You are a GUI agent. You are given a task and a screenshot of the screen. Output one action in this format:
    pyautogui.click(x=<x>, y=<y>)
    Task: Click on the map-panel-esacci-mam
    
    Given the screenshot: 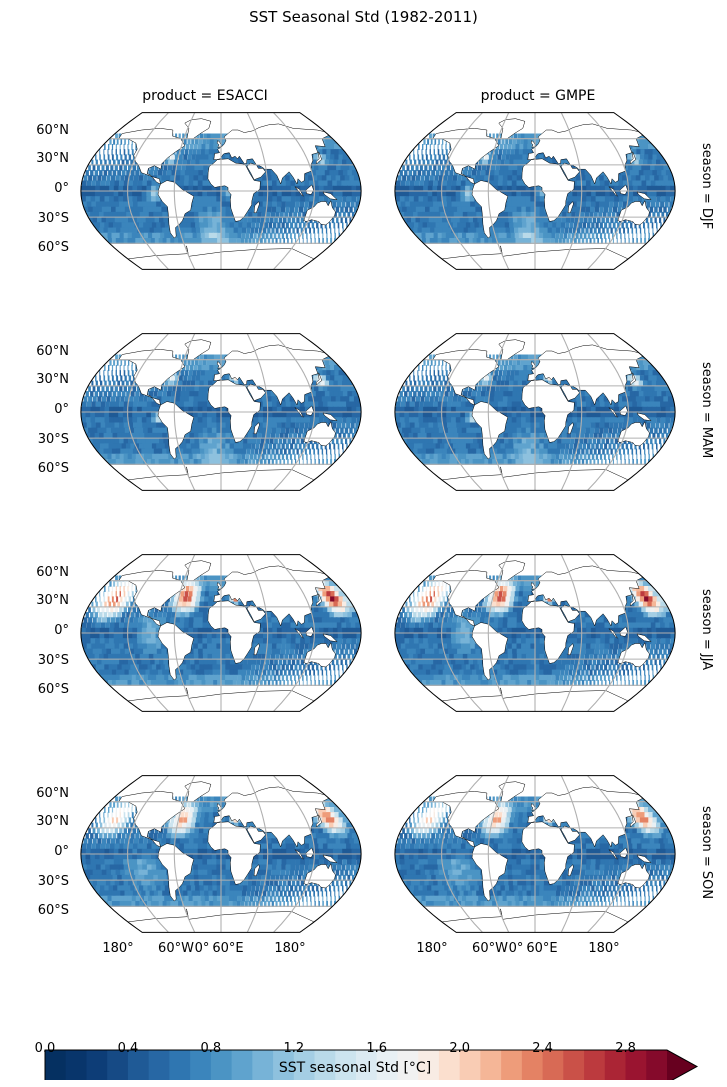 What is the action you would take?
    pyautogui.click(x=221, y=412)
    